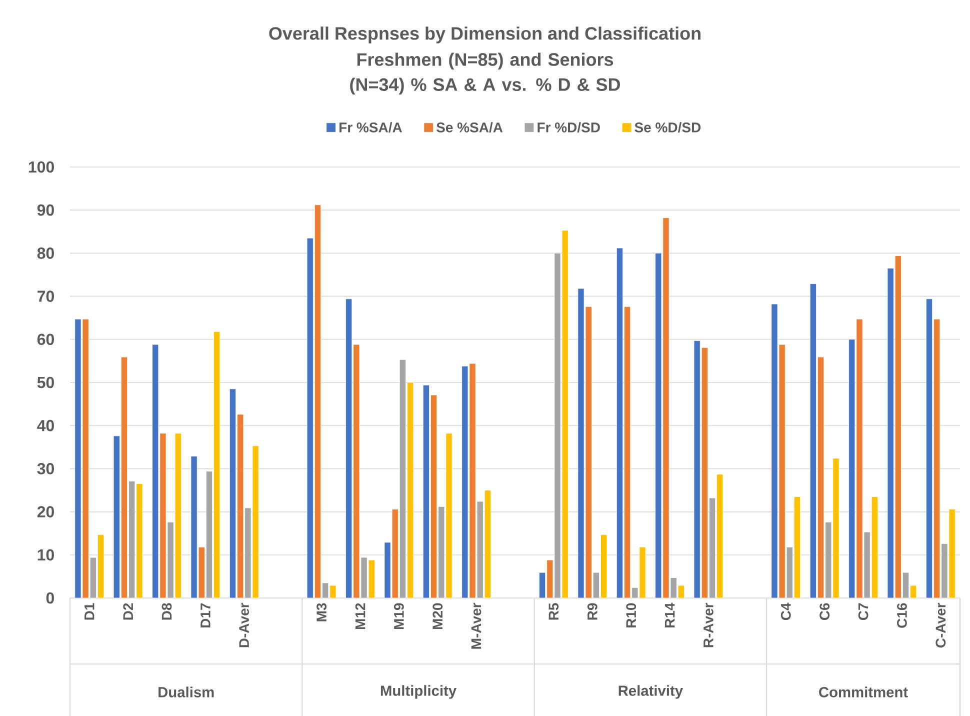  What do you see at coordinates (45, 210) in the screenshot?
I see `y-tick-label: 90` at bounding box center [45, 210].